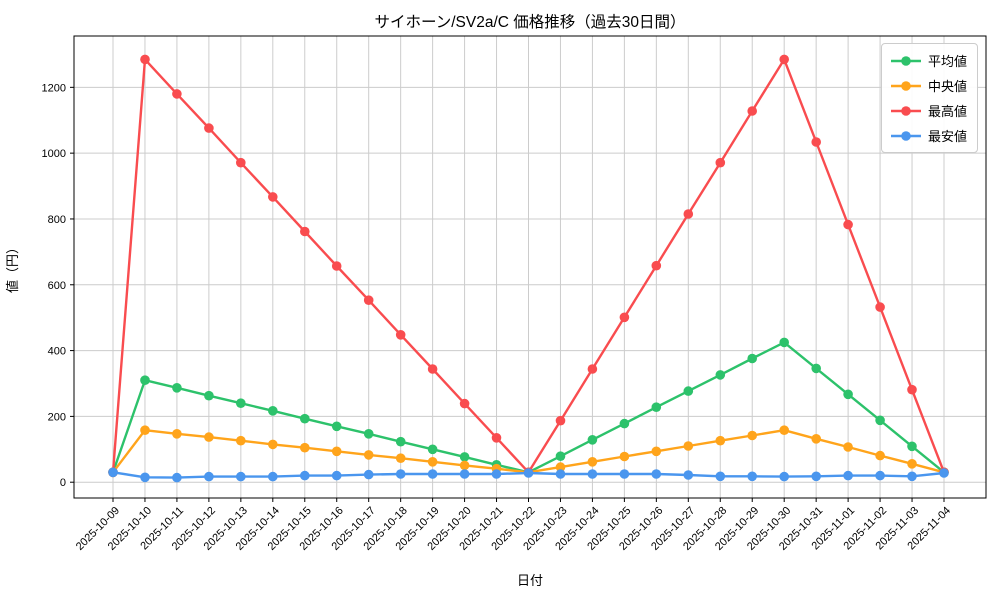 Image resolution: width=1000 pixels, height=605 pixels. Describe the element at coordinates (63, 483) in the screenshot. I see `y-tick-label: 0` at that location.